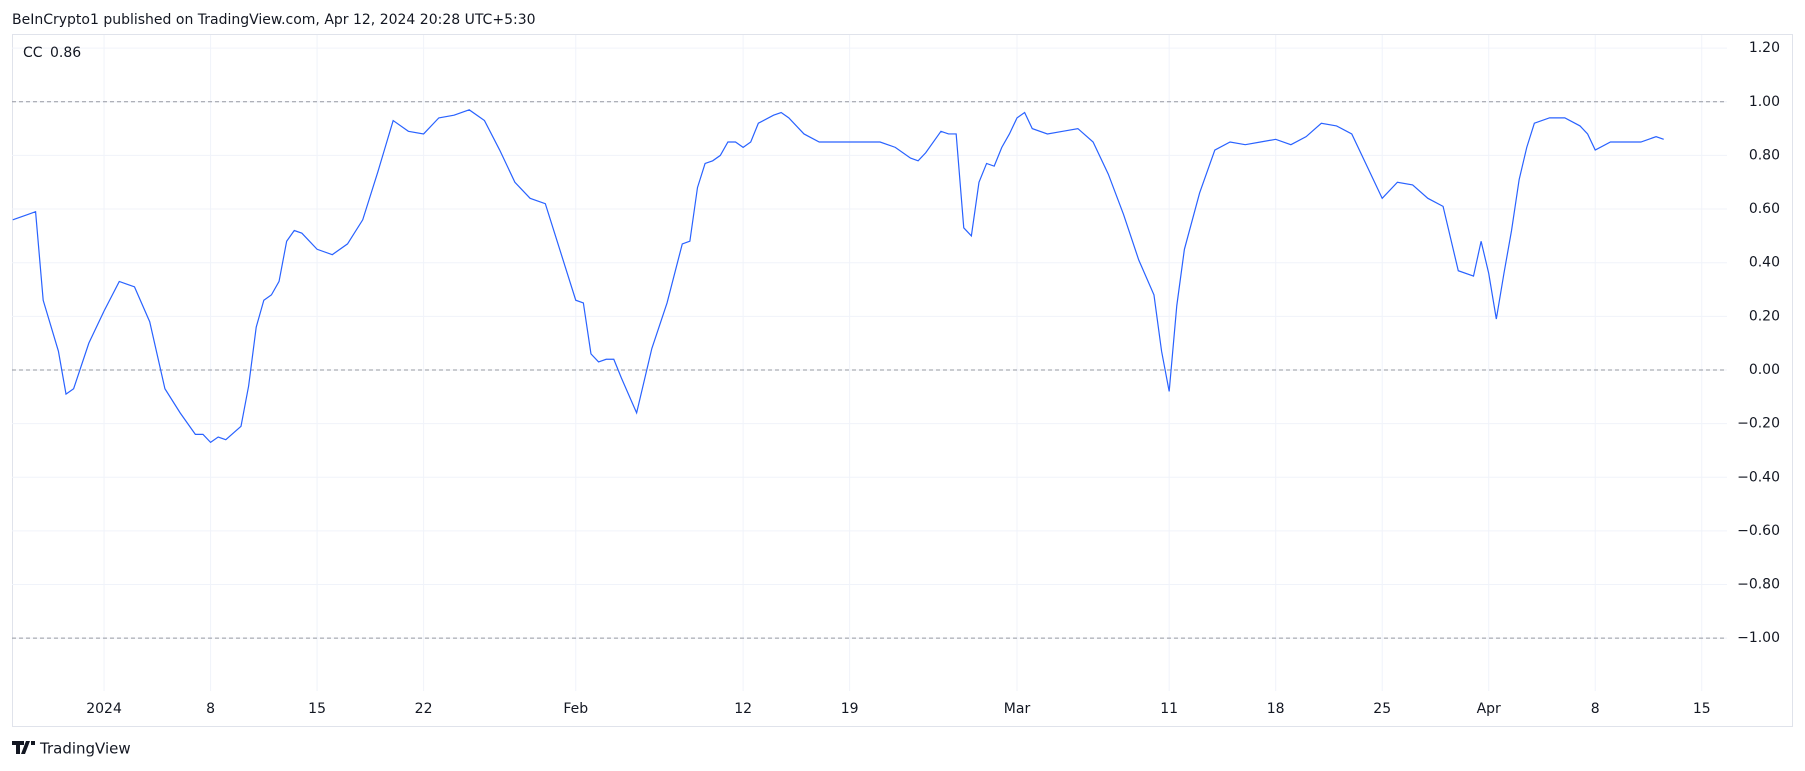 This screenshot has width=1805, height=771. I want to click on y-tick-label: 0.00, so click(1764, 370).